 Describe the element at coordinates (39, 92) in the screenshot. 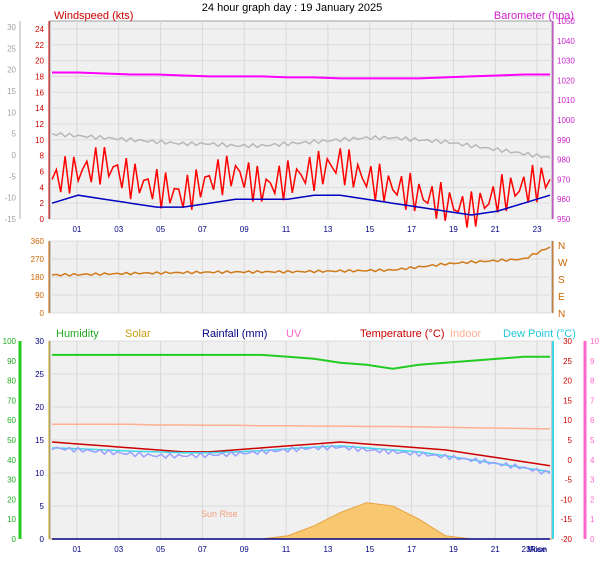

I see `windspeed-tick-label: 16` at that location.